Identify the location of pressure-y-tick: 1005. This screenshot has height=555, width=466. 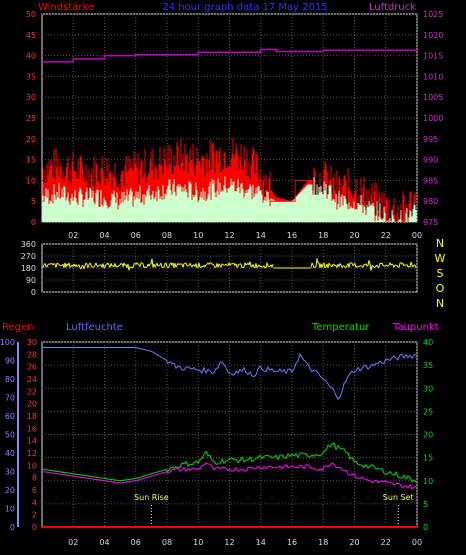
(433, 97).